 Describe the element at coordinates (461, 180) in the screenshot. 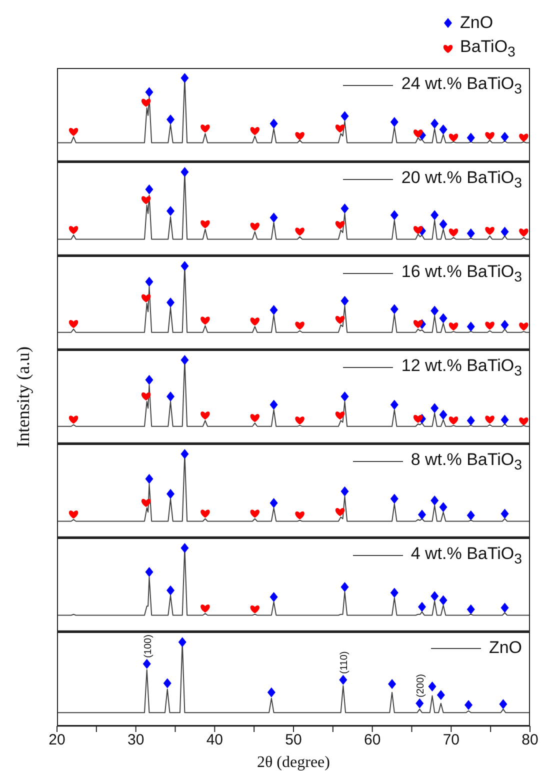

I see `legend-label: 20 wt.% BaTiO$_{3}$` at that location.